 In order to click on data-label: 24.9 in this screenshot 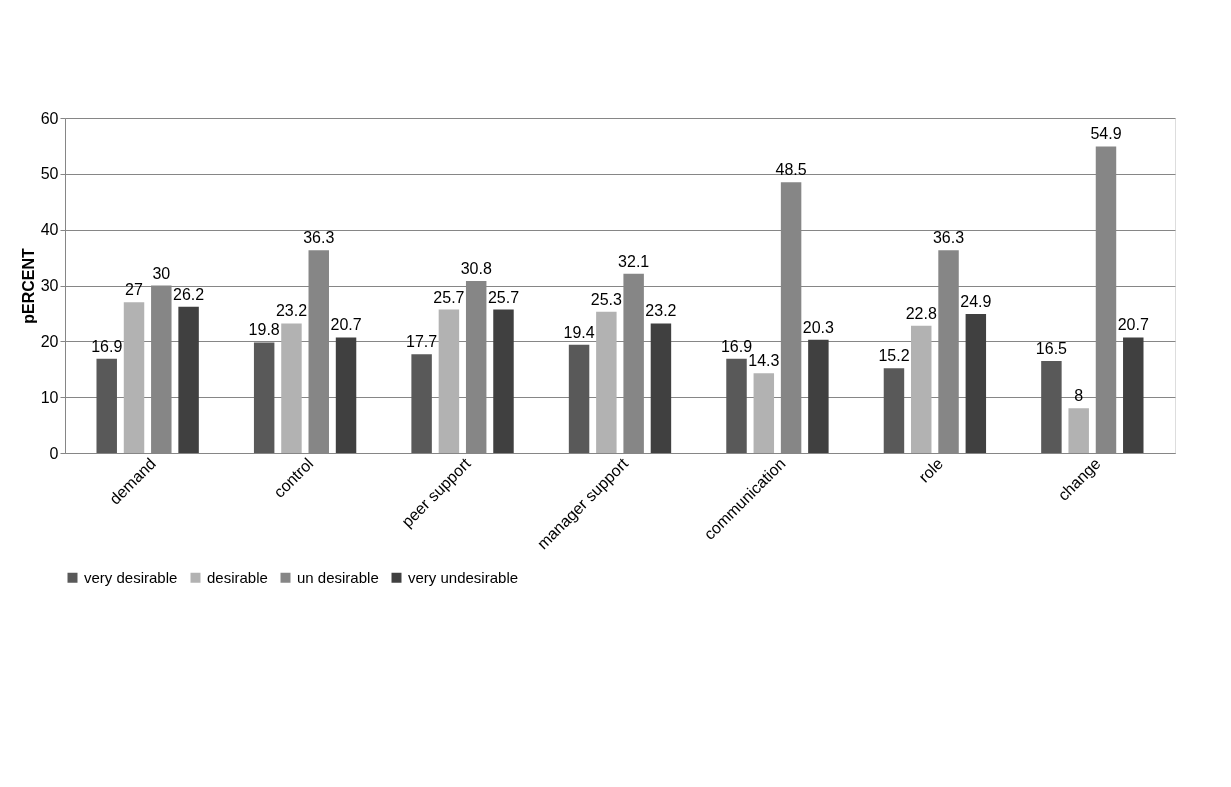, I will do `click(976, 301)`.